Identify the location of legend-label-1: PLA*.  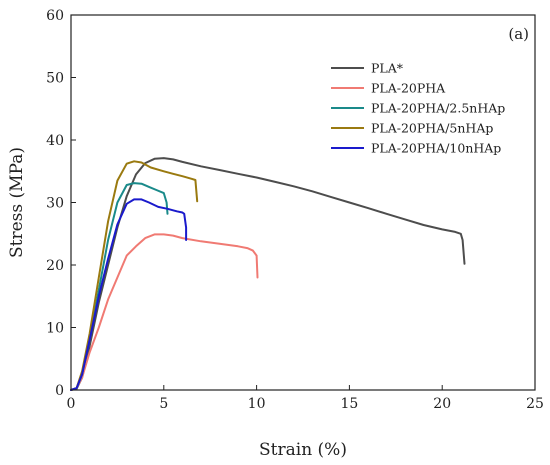
(387, 68).